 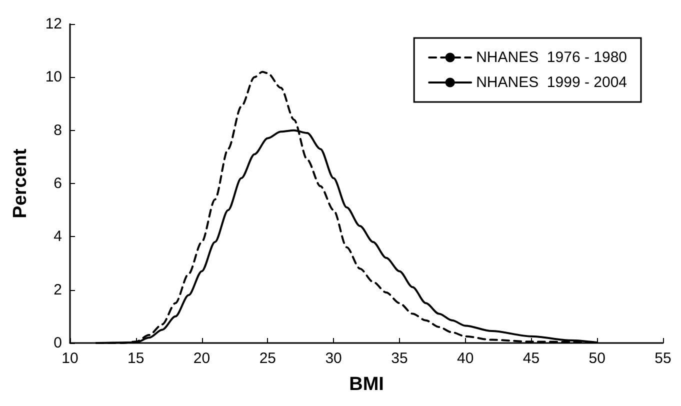 What do you see at coordinates (20, 183) in the screenshot?
I see `y-axis-title: Percent` at bounding box center [20, 183].